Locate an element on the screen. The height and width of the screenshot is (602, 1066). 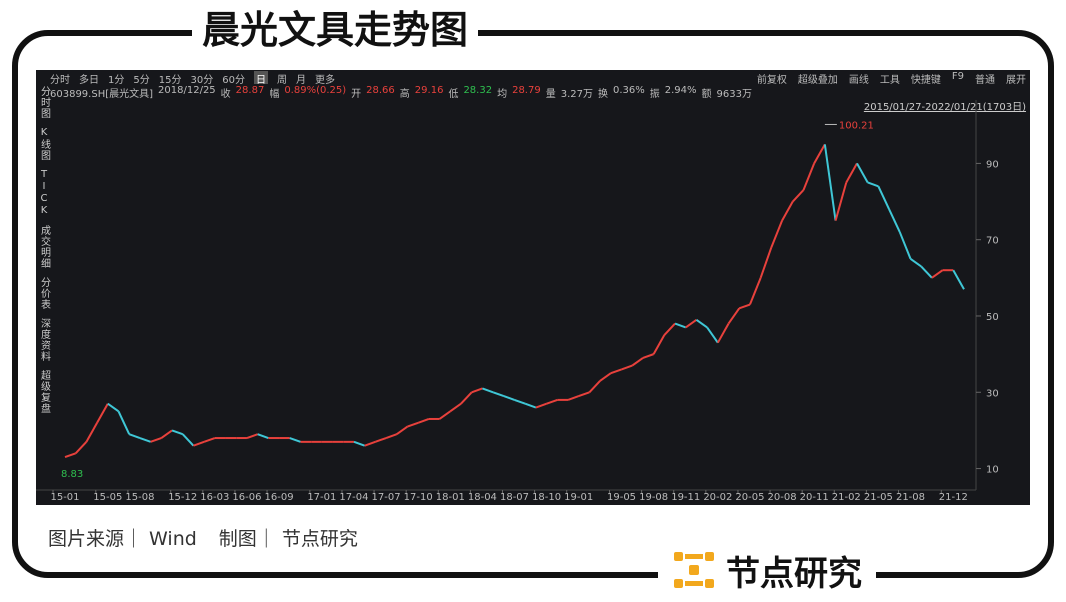
tool-button: 15分 is located at coordinates (170, 80).